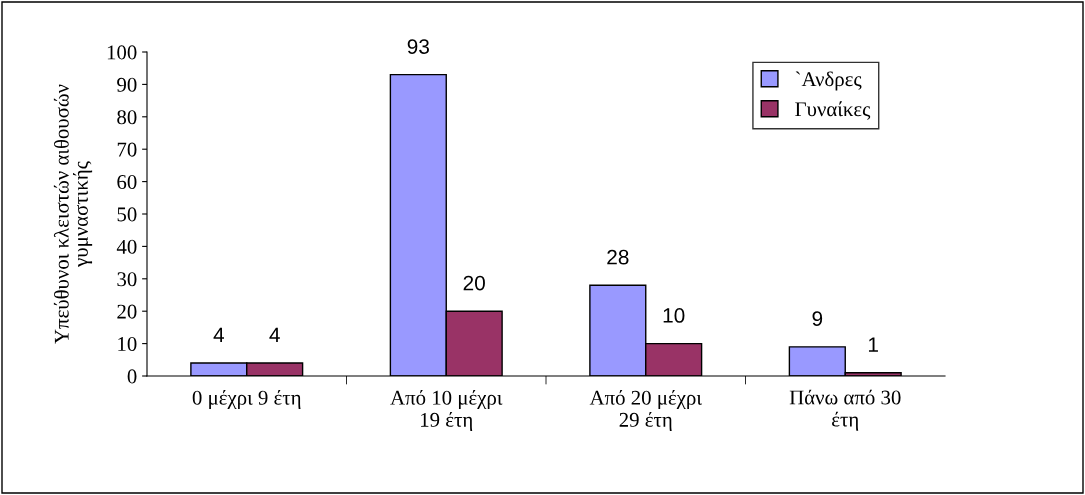 The image size is (1085, 495). Describe the element at coordinates (645, 410) in the screenshot. I see `x-tick-label: Από 20 μέχρι 29 έτη` at that location.